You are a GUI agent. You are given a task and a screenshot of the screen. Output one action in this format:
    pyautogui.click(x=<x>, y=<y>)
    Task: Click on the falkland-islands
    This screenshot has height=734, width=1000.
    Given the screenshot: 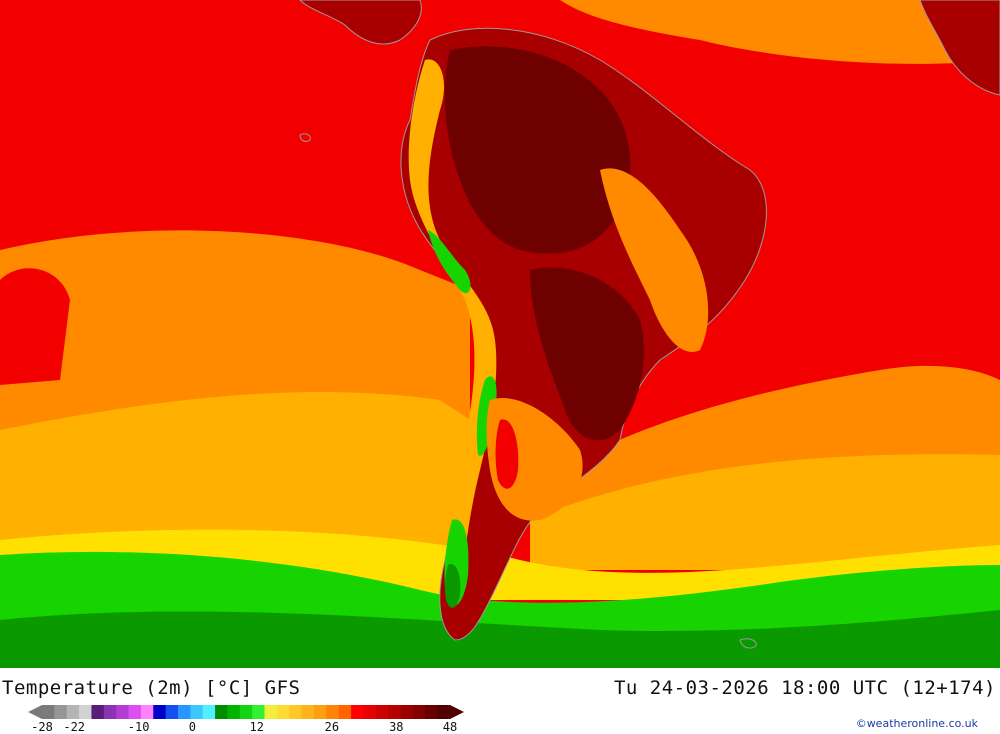 What is the action you would take?
    pyautogui.click(x=748, y=643)
    